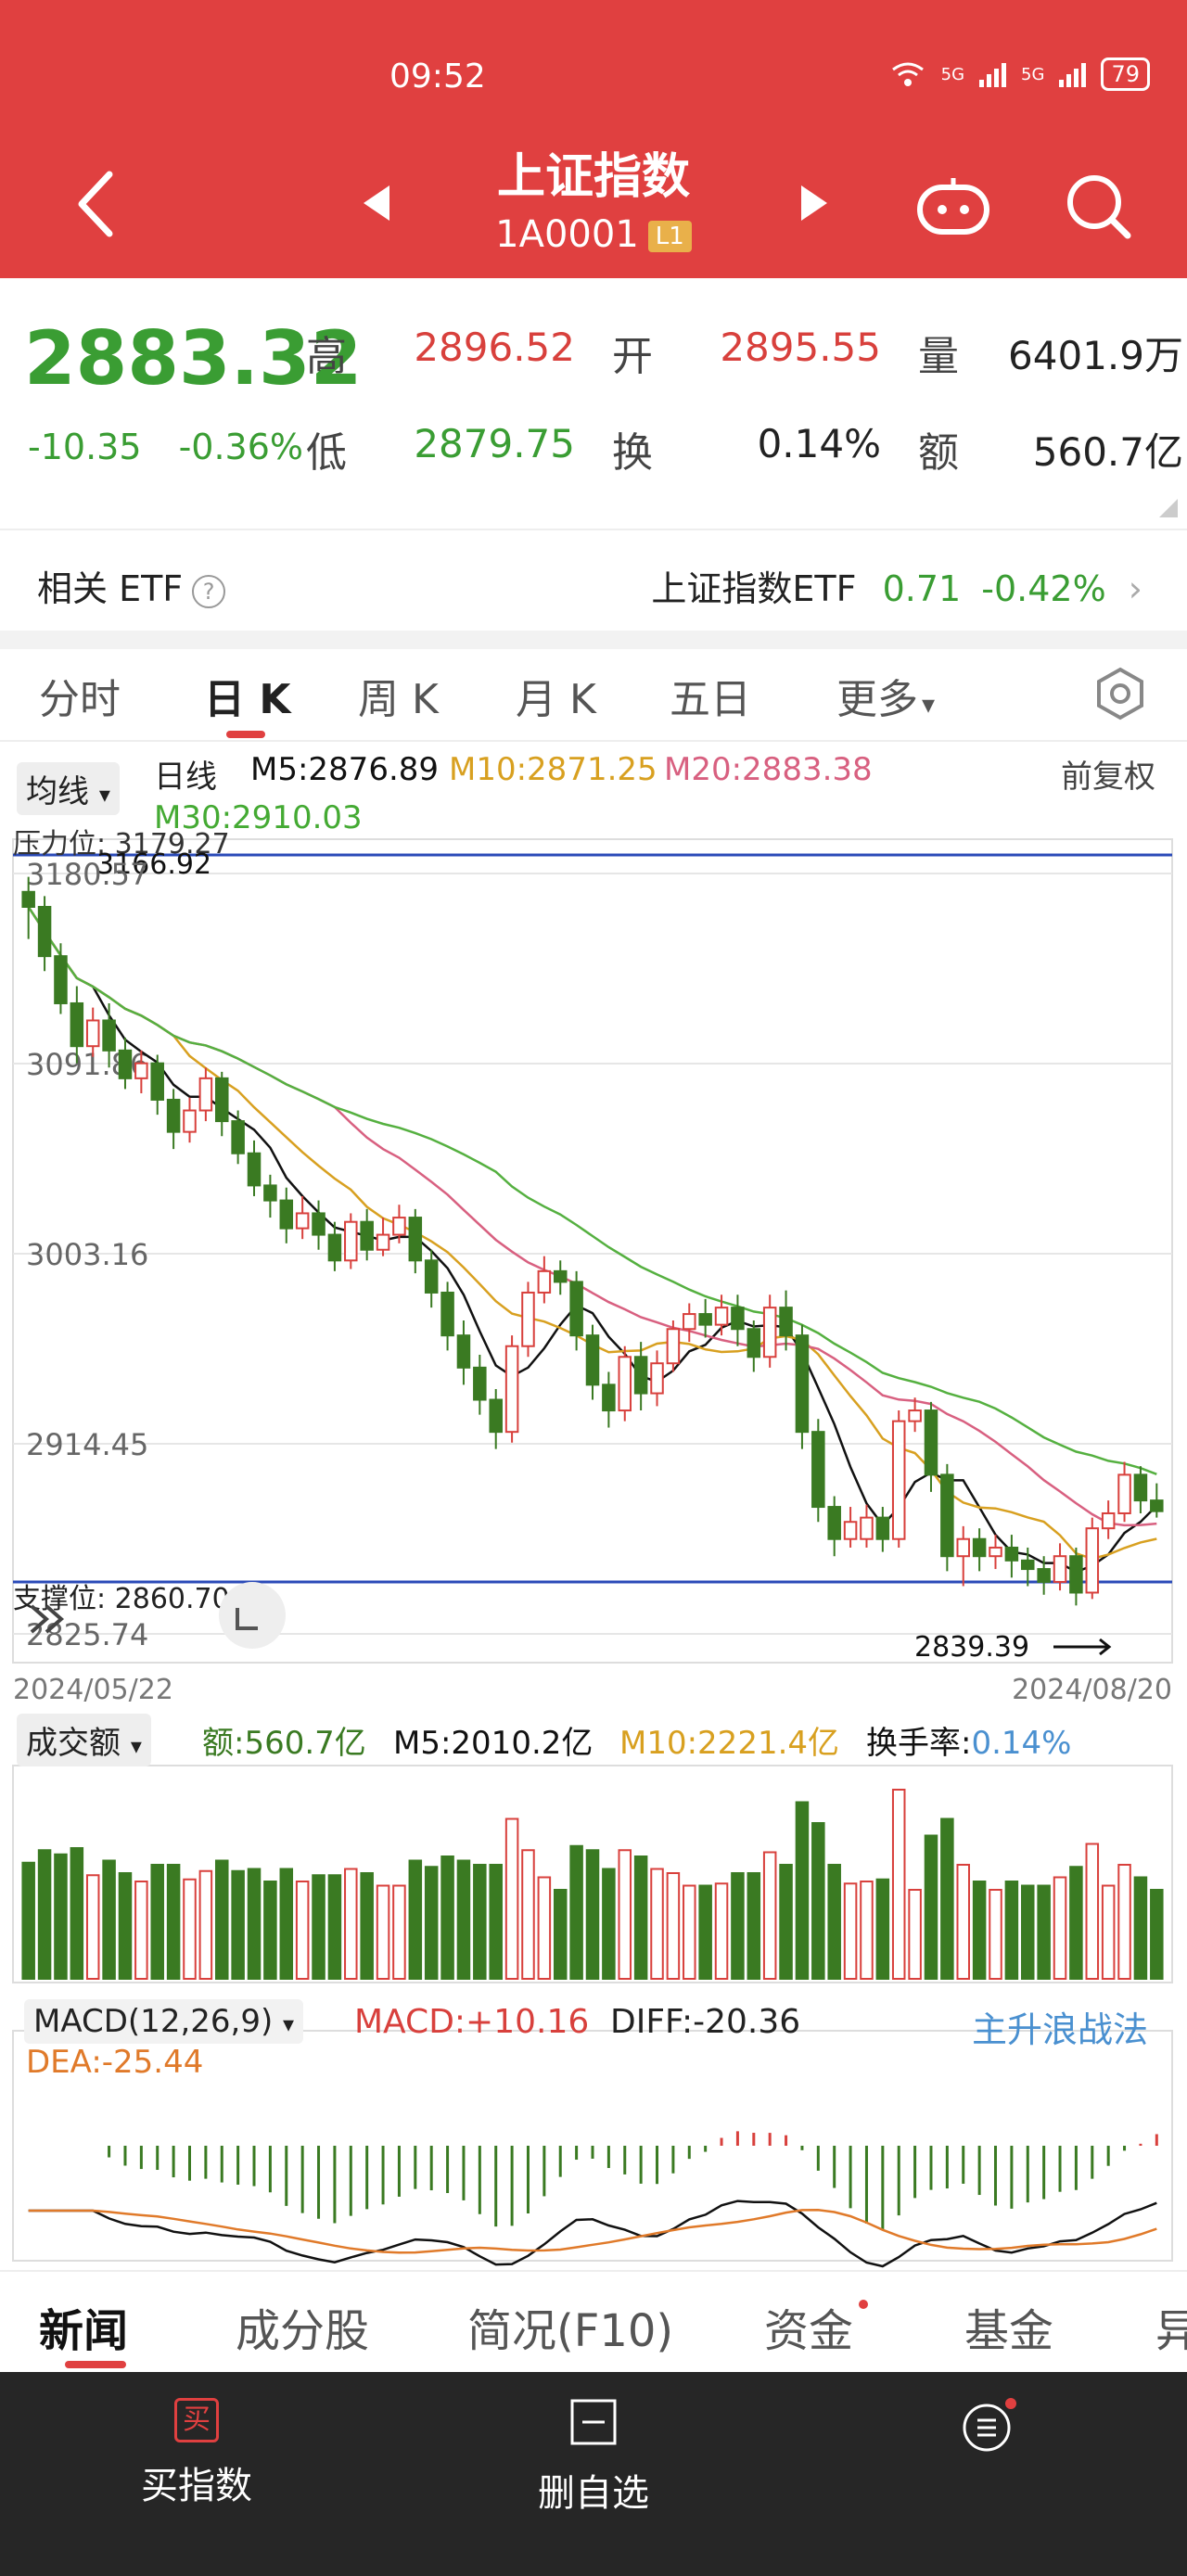 The image size is (1187, 2576). I want to click on date-start: 2024/05/22, so click(93, 1690).